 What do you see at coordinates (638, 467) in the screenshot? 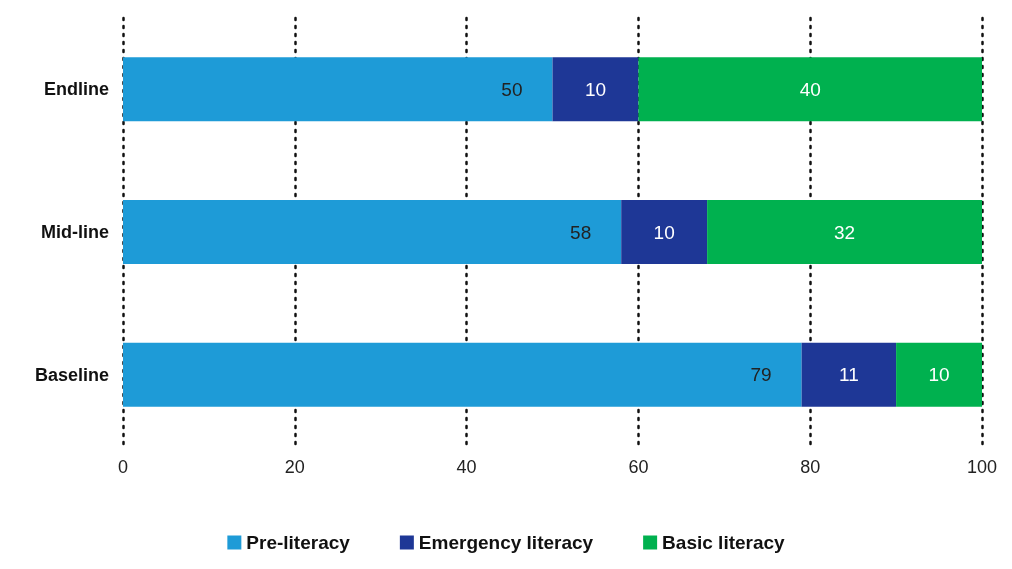
I see `x-tick-label: 60` at bounding box center [638, 467].